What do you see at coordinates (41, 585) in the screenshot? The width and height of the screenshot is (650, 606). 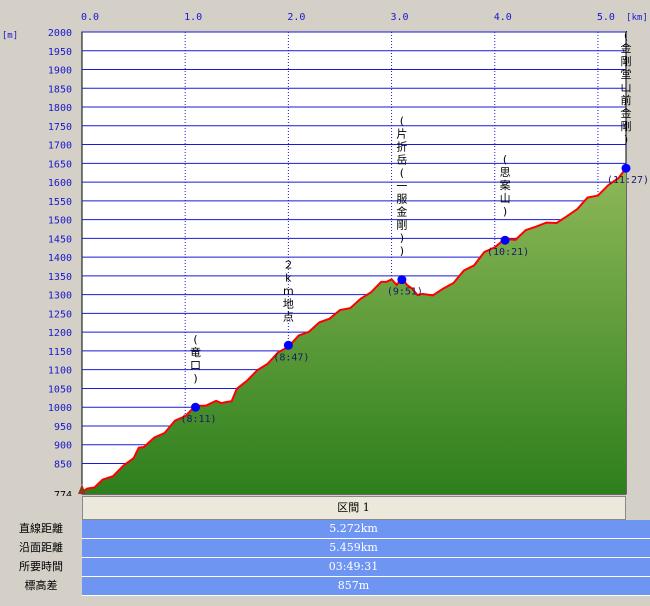 I see `summary-row-label: 標高差` at bounding box center [41, 585].